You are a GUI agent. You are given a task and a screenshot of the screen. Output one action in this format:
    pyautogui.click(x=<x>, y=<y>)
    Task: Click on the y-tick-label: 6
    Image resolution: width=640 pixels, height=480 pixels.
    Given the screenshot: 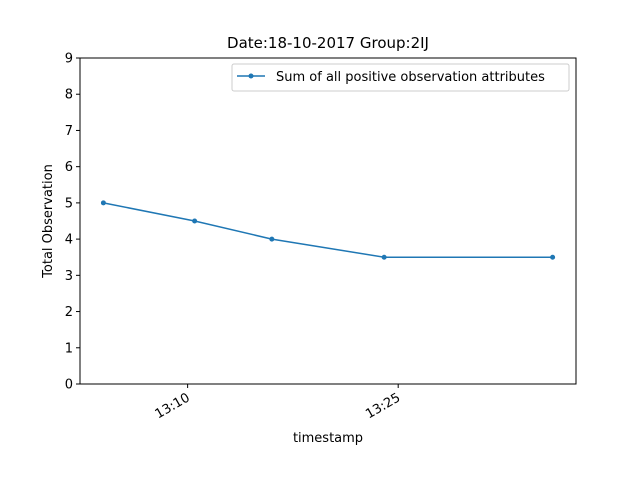 What is the action you would take?
    pyautogui.click(x=69, y=167)
    